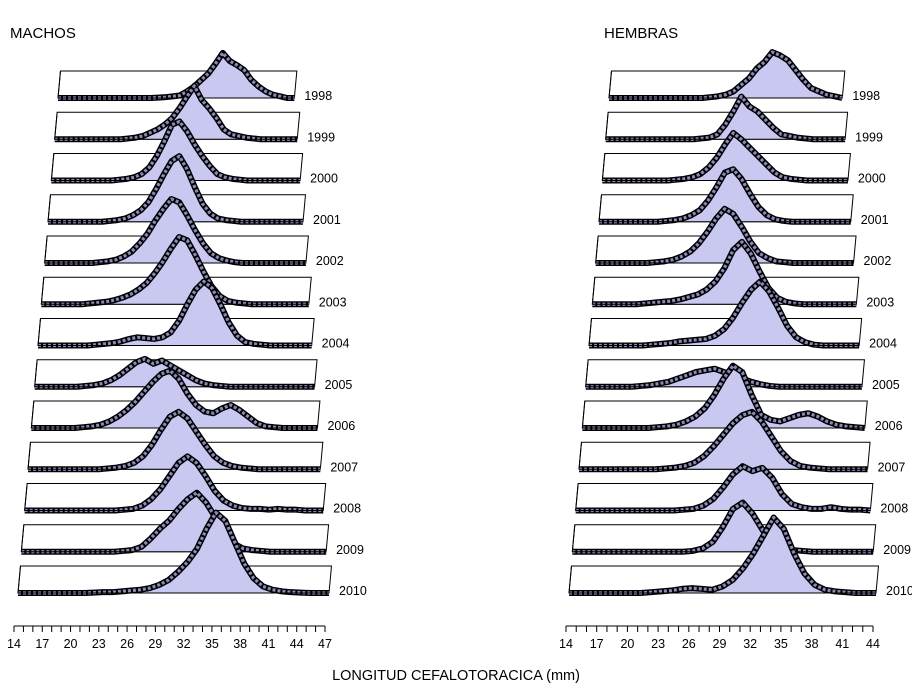  What do you see at coordinates (726, 75) in the screenshot?
I see `ridge-band-fill-hembras-1998` at bounding box center [726, 75].